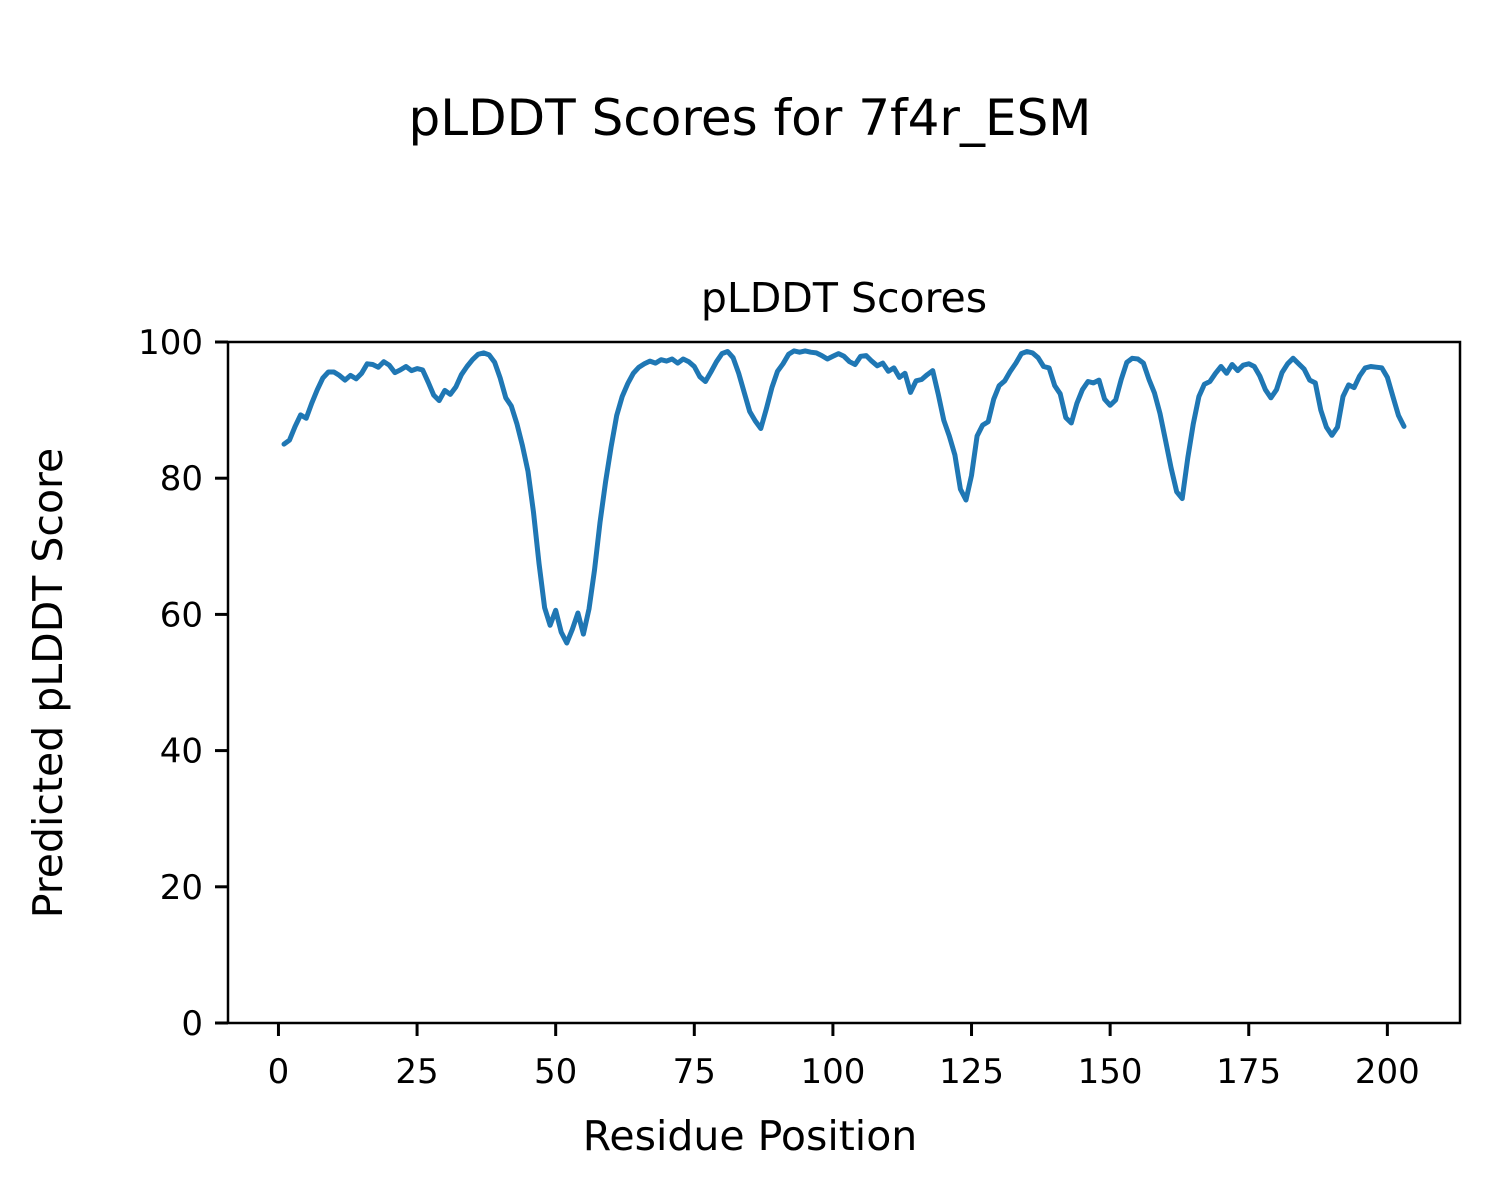 Image resolution: width=1500 pixels, height=1200 pixels. I want to click on x-axis-label: Residue Position, so click(750, 1136).